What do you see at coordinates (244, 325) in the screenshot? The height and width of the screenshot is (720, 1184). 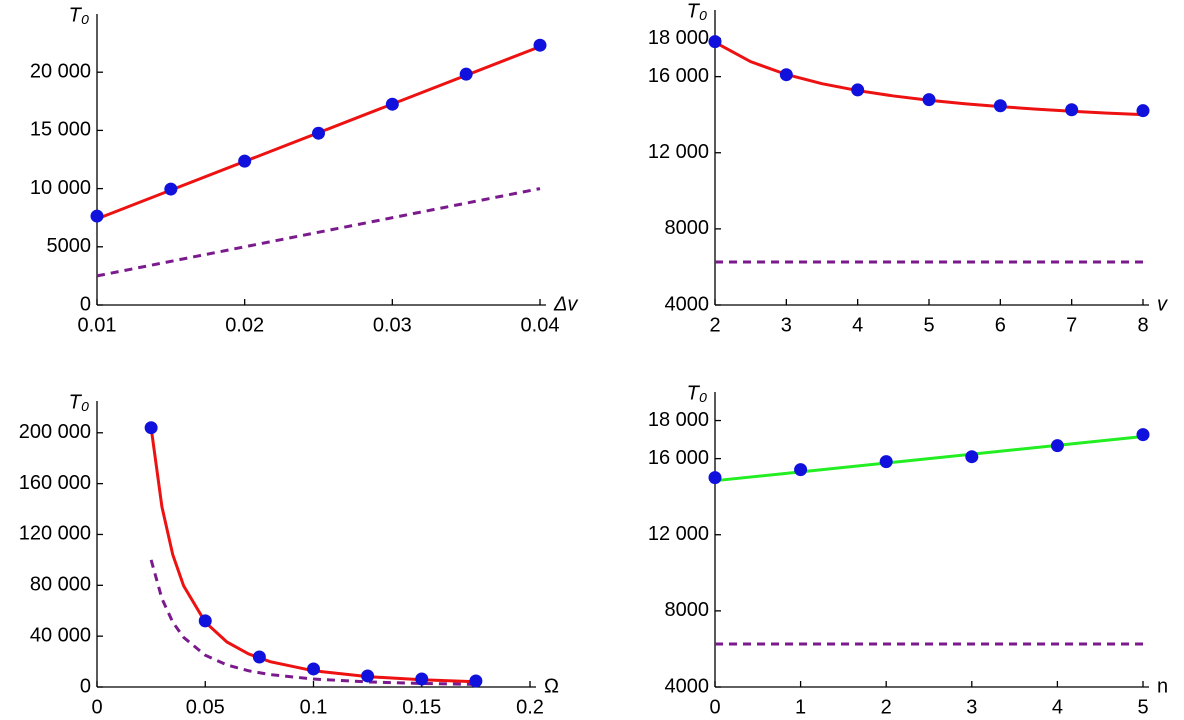 I see `x-tick-label: 0.02` at bounding box center [244, 325].